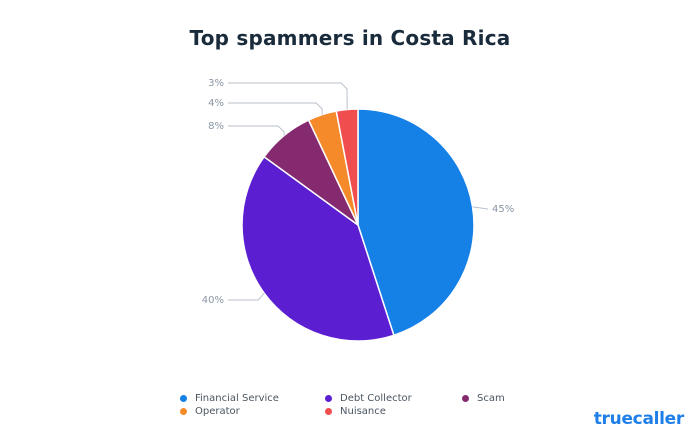 The width and height of the screenshot is (700, 441). I want to click on legend-label-scam: Scam, so click(491, 398).